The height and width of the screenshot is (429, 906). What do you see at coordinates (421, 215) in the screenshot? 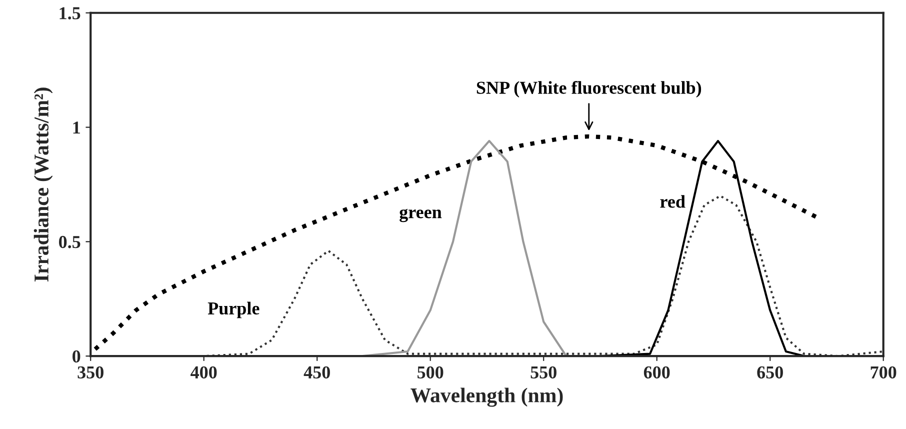
I see `series-label: green` at bounding box center [421, 215].